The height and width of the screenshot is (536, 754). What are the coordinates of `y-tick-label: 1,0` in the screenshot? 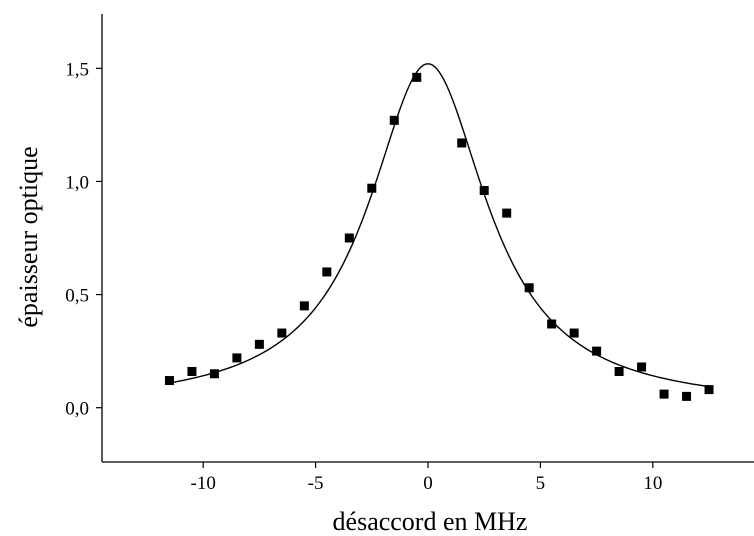 It's located at (77, 182).